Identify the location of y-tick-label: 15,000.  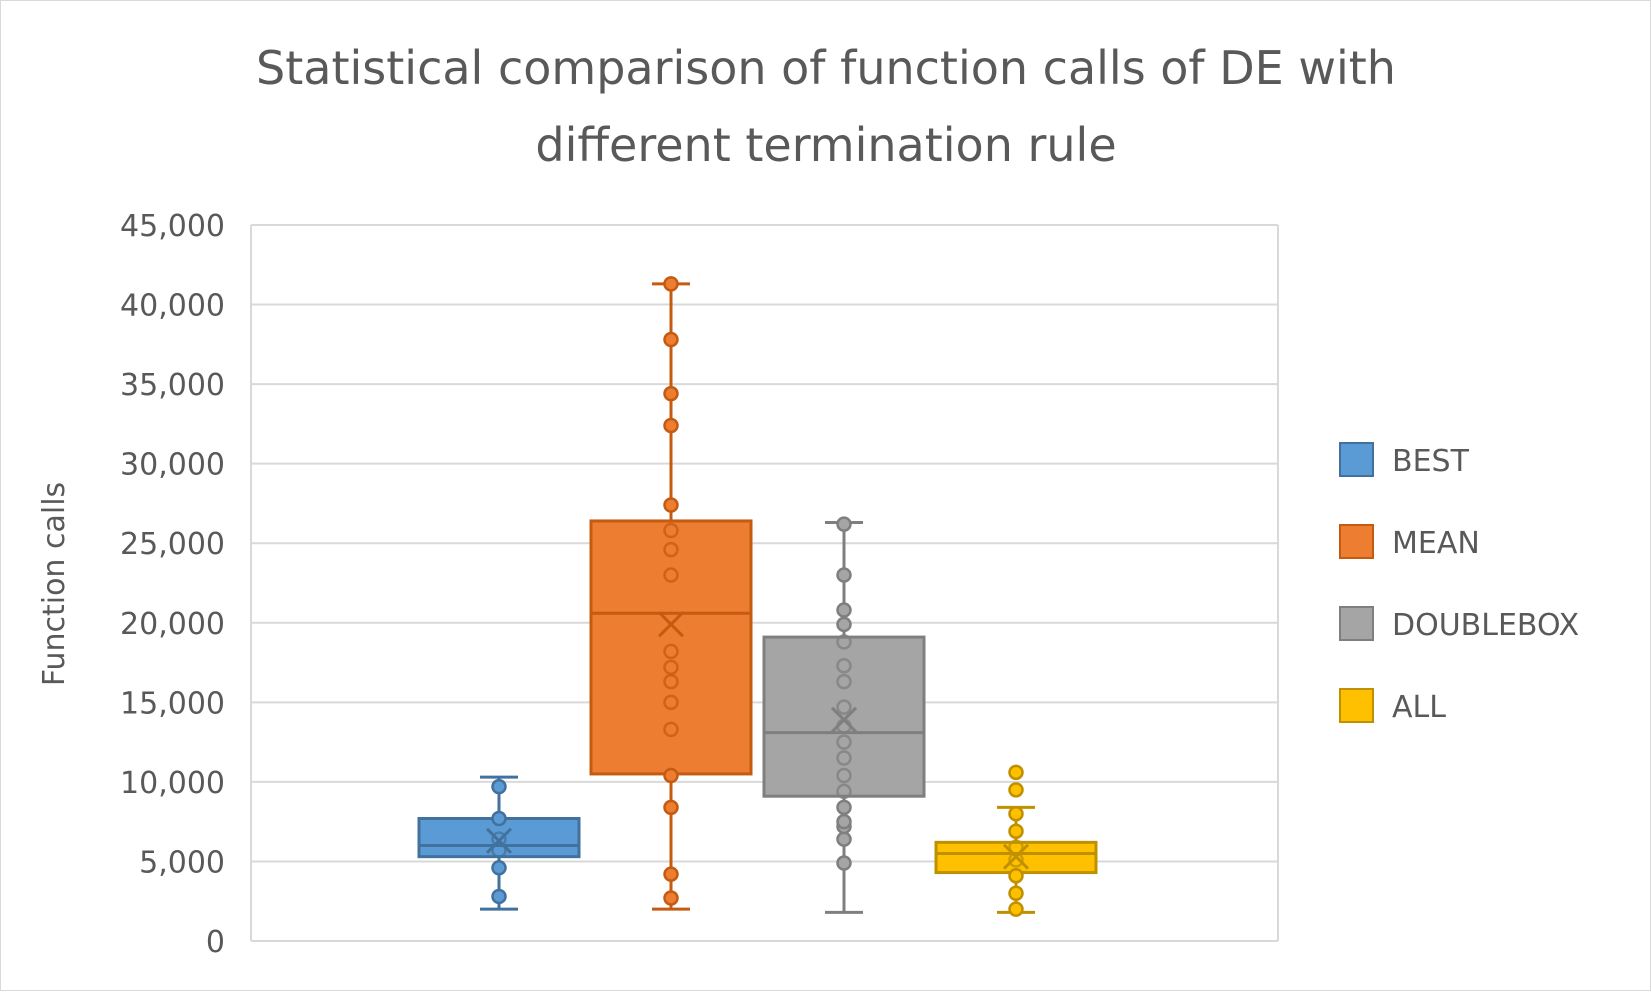
(172, 703).